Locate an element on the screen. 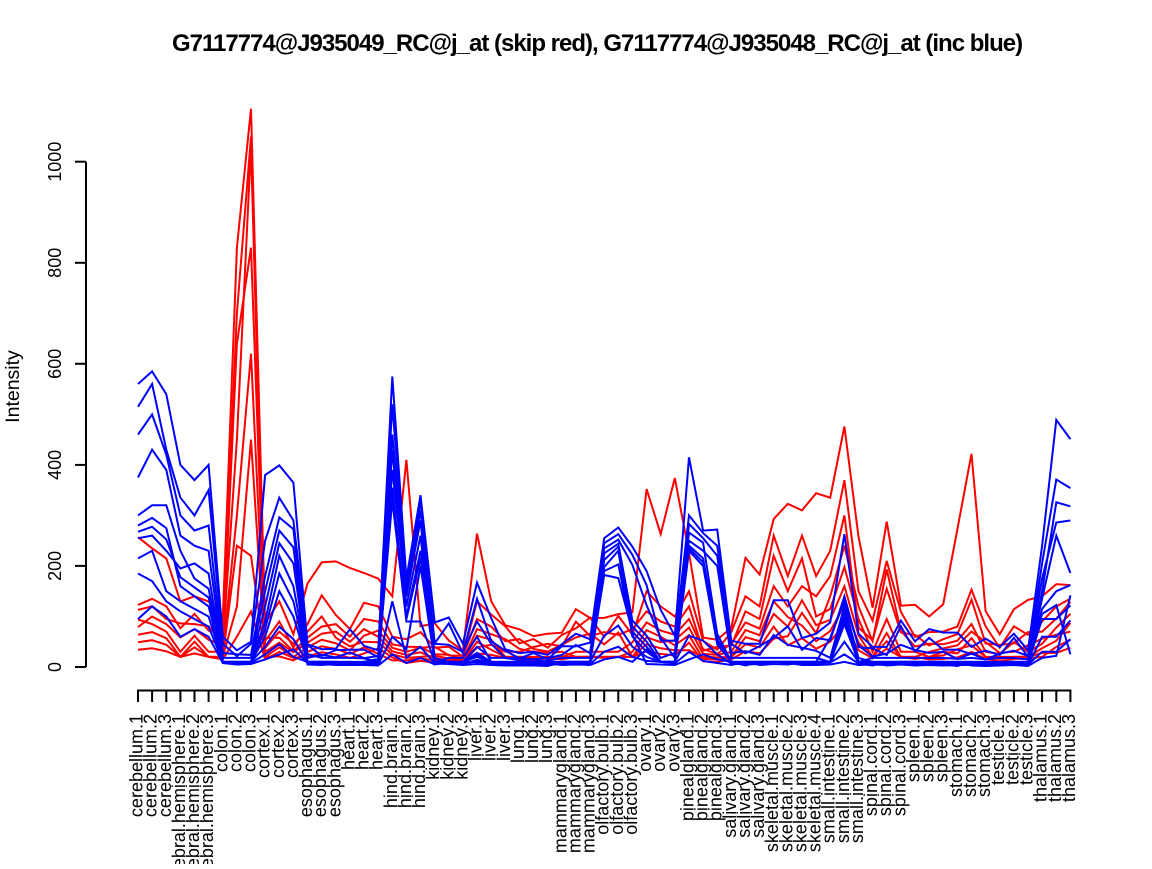 Image resolution: width=1152 pixels, height=869 pixels. svg-text: colon.2 is located at coordinates (235, 743).